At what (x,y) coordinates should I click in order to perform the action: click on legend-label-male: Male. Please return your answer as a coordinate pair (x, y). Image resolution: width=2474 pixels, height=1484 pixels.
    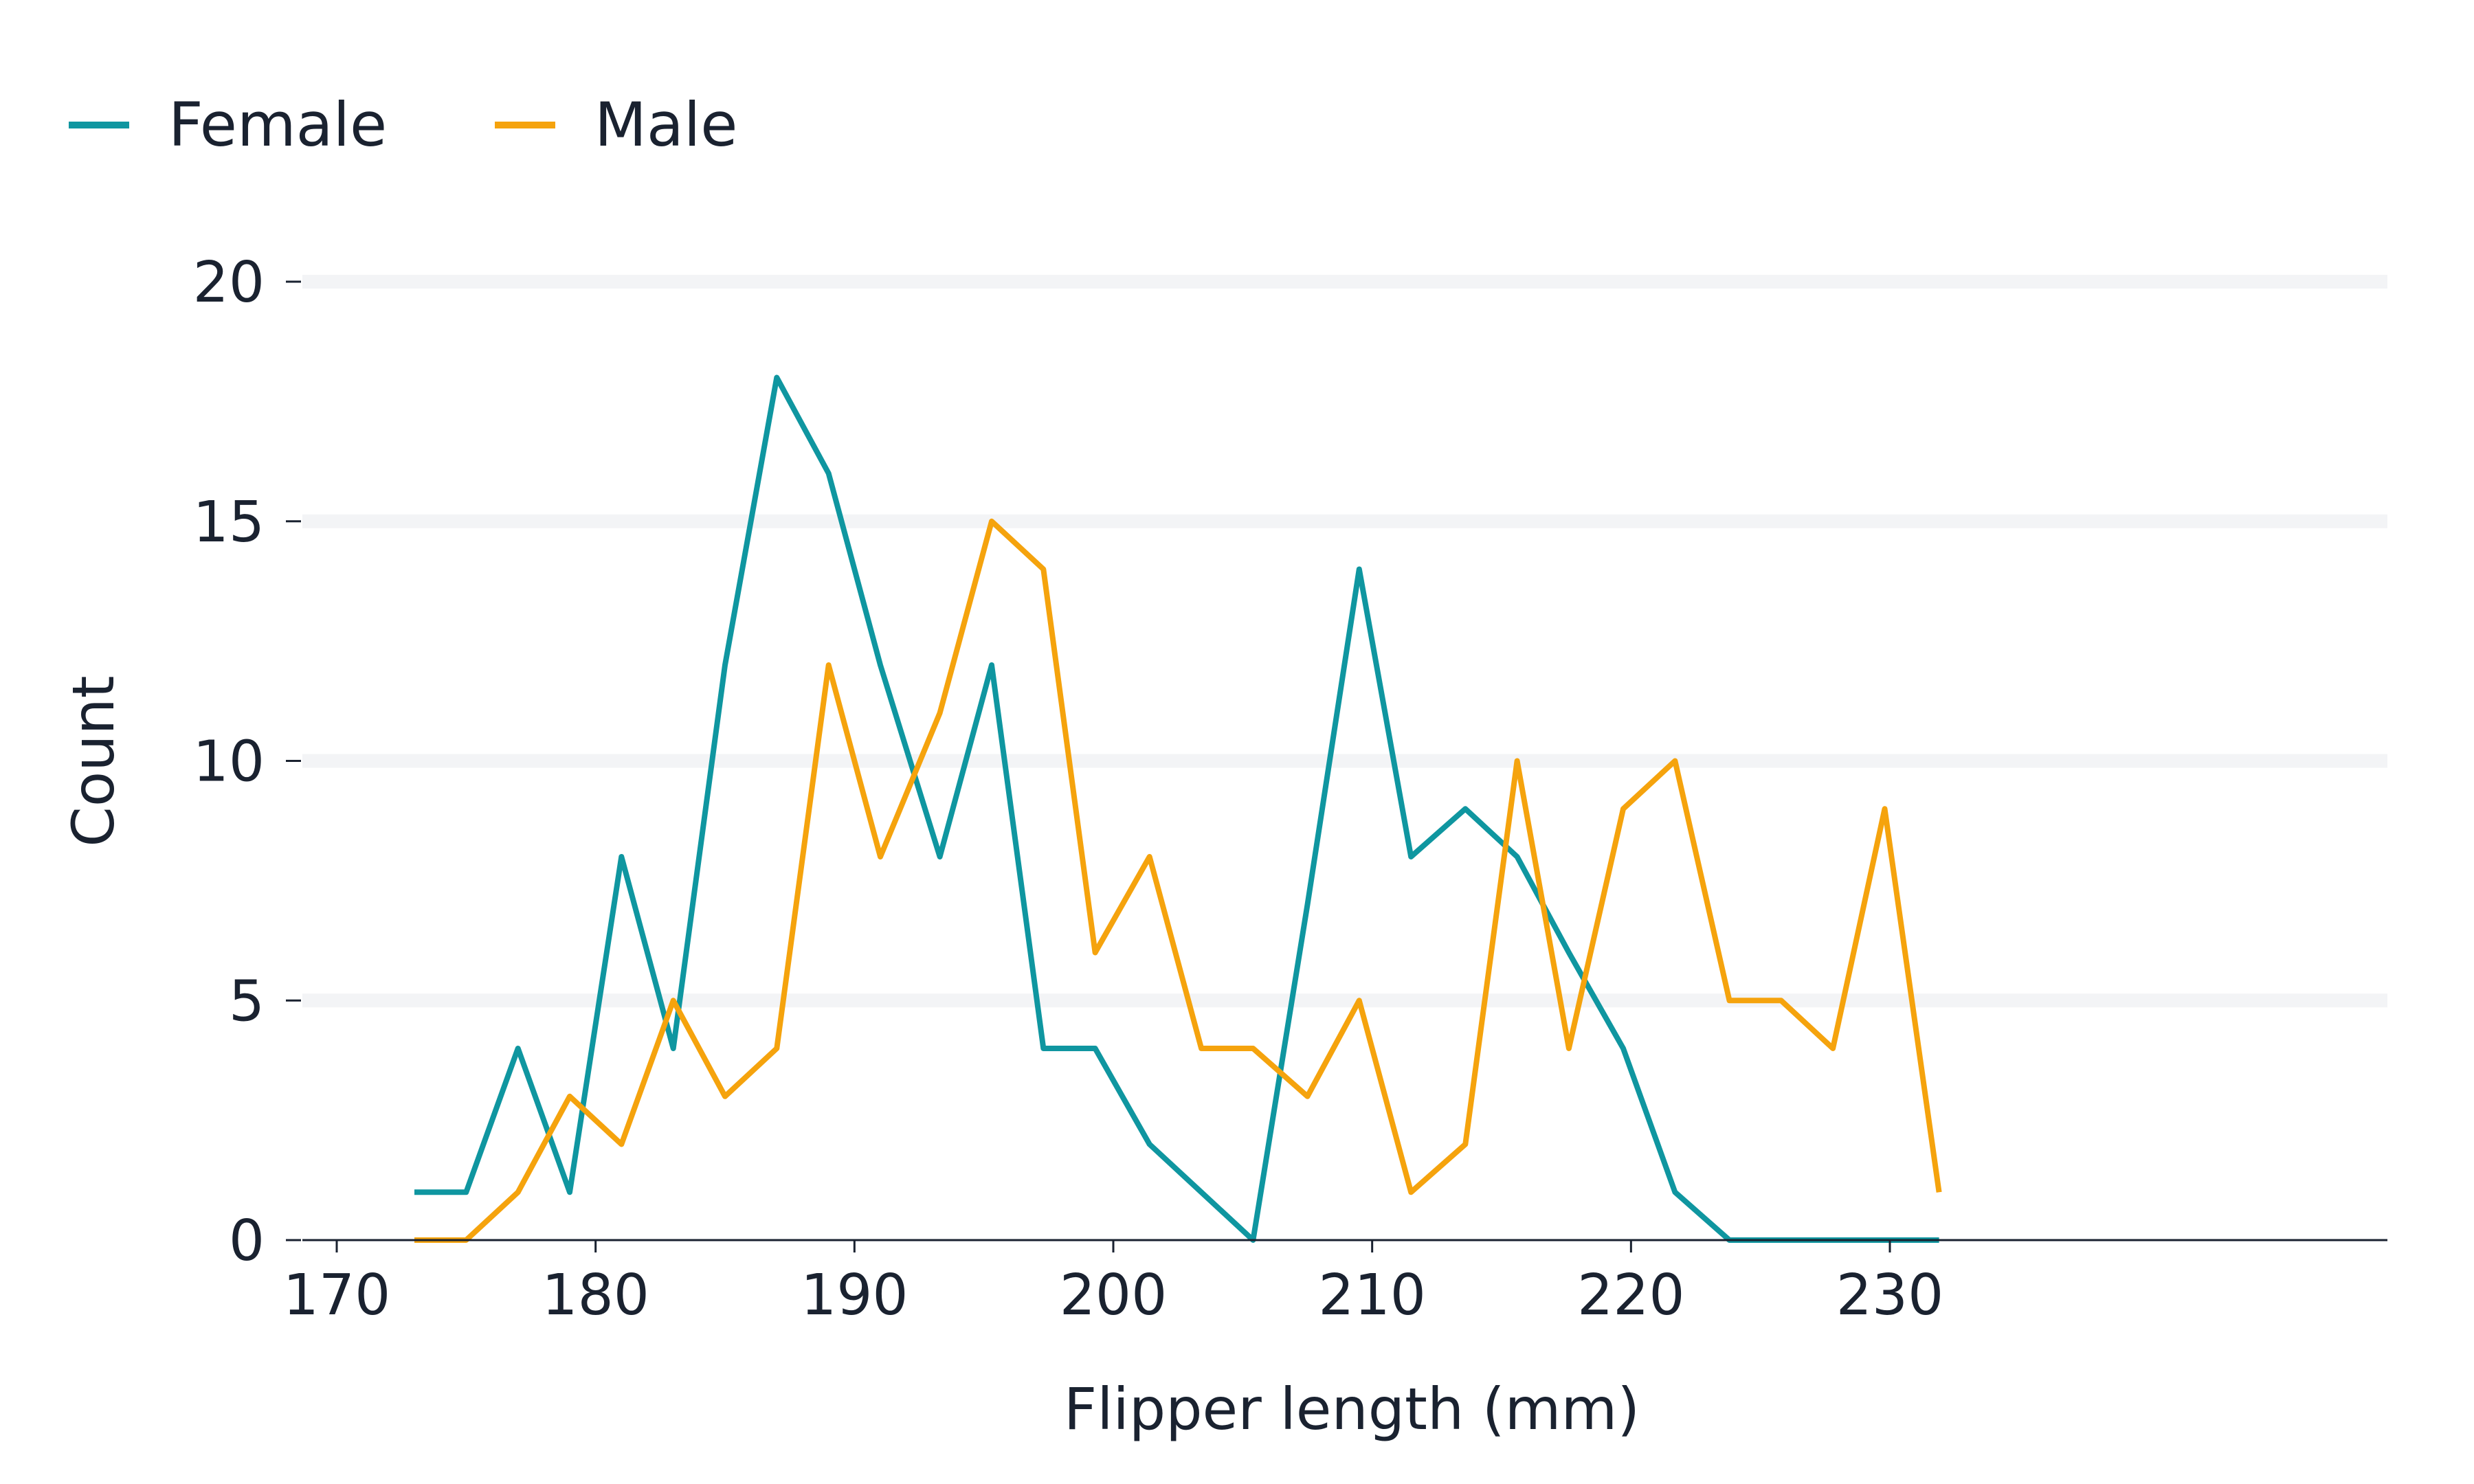
    Looking at the image, I should click on (665, 124).